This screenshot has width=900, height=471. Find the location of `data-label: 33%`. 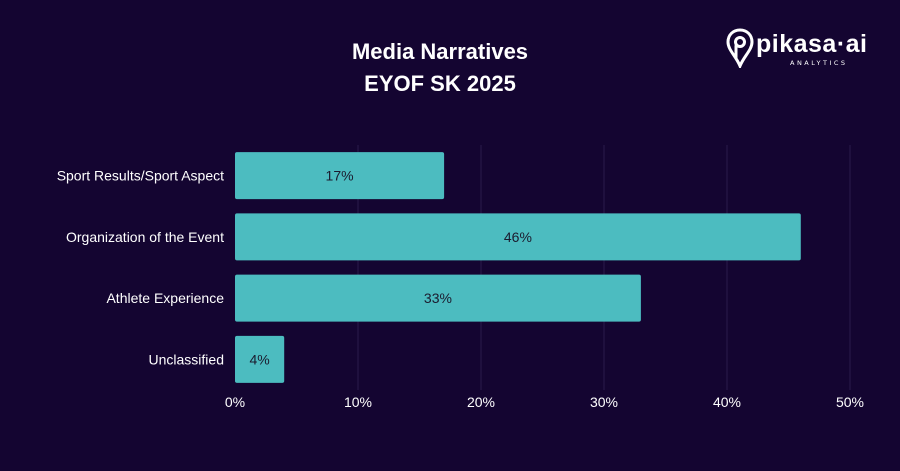

data-label: 33% is located at coordinates (438, 298).